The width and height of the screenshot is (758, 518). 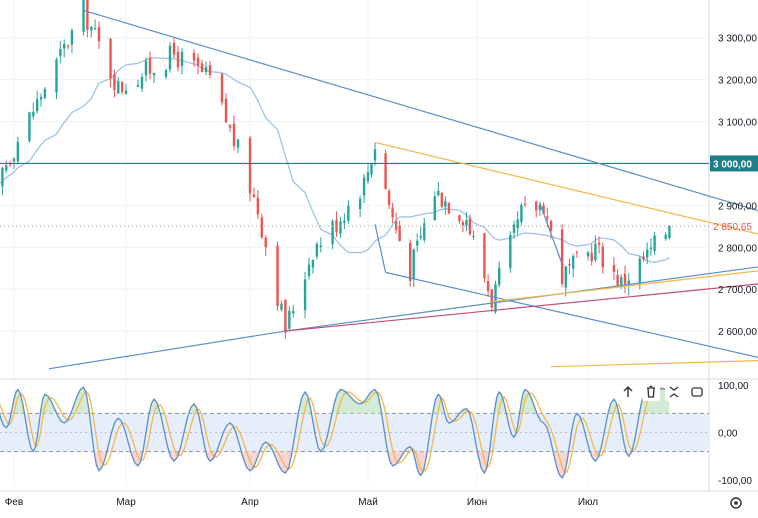 I want to click on maximize-pane-button-bg, so click(x=697, y=392).